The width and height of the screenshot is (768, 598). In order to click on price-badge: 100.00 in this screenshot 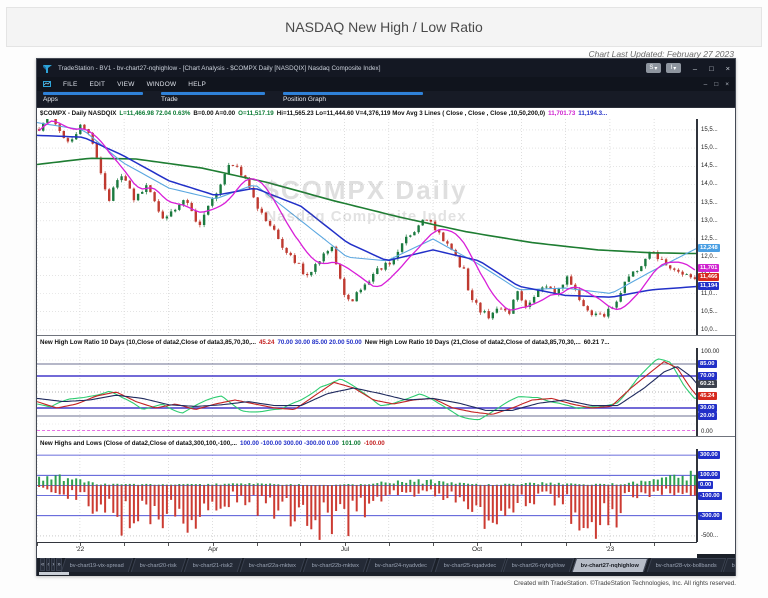, I will do `click(709, 475)`.